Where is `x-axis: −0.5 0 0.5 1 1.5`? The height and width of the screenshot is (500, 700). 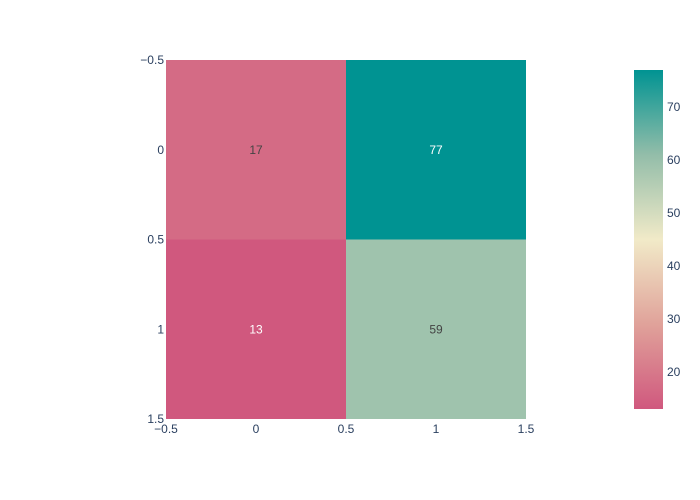
x-axis: −0.5 0 0.5 1 1.5 is located at coordinates (344, 429).